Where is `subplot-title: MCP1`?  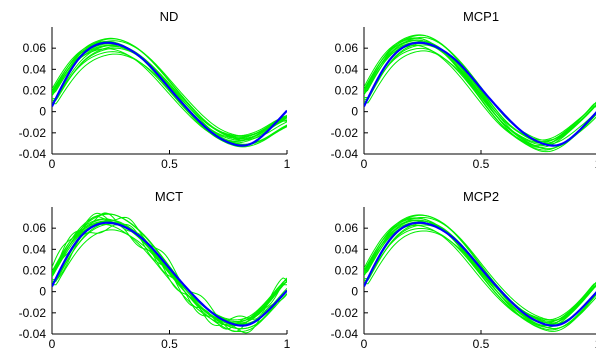 subplot-title: MCP1 is located at coordinates (481, 16).